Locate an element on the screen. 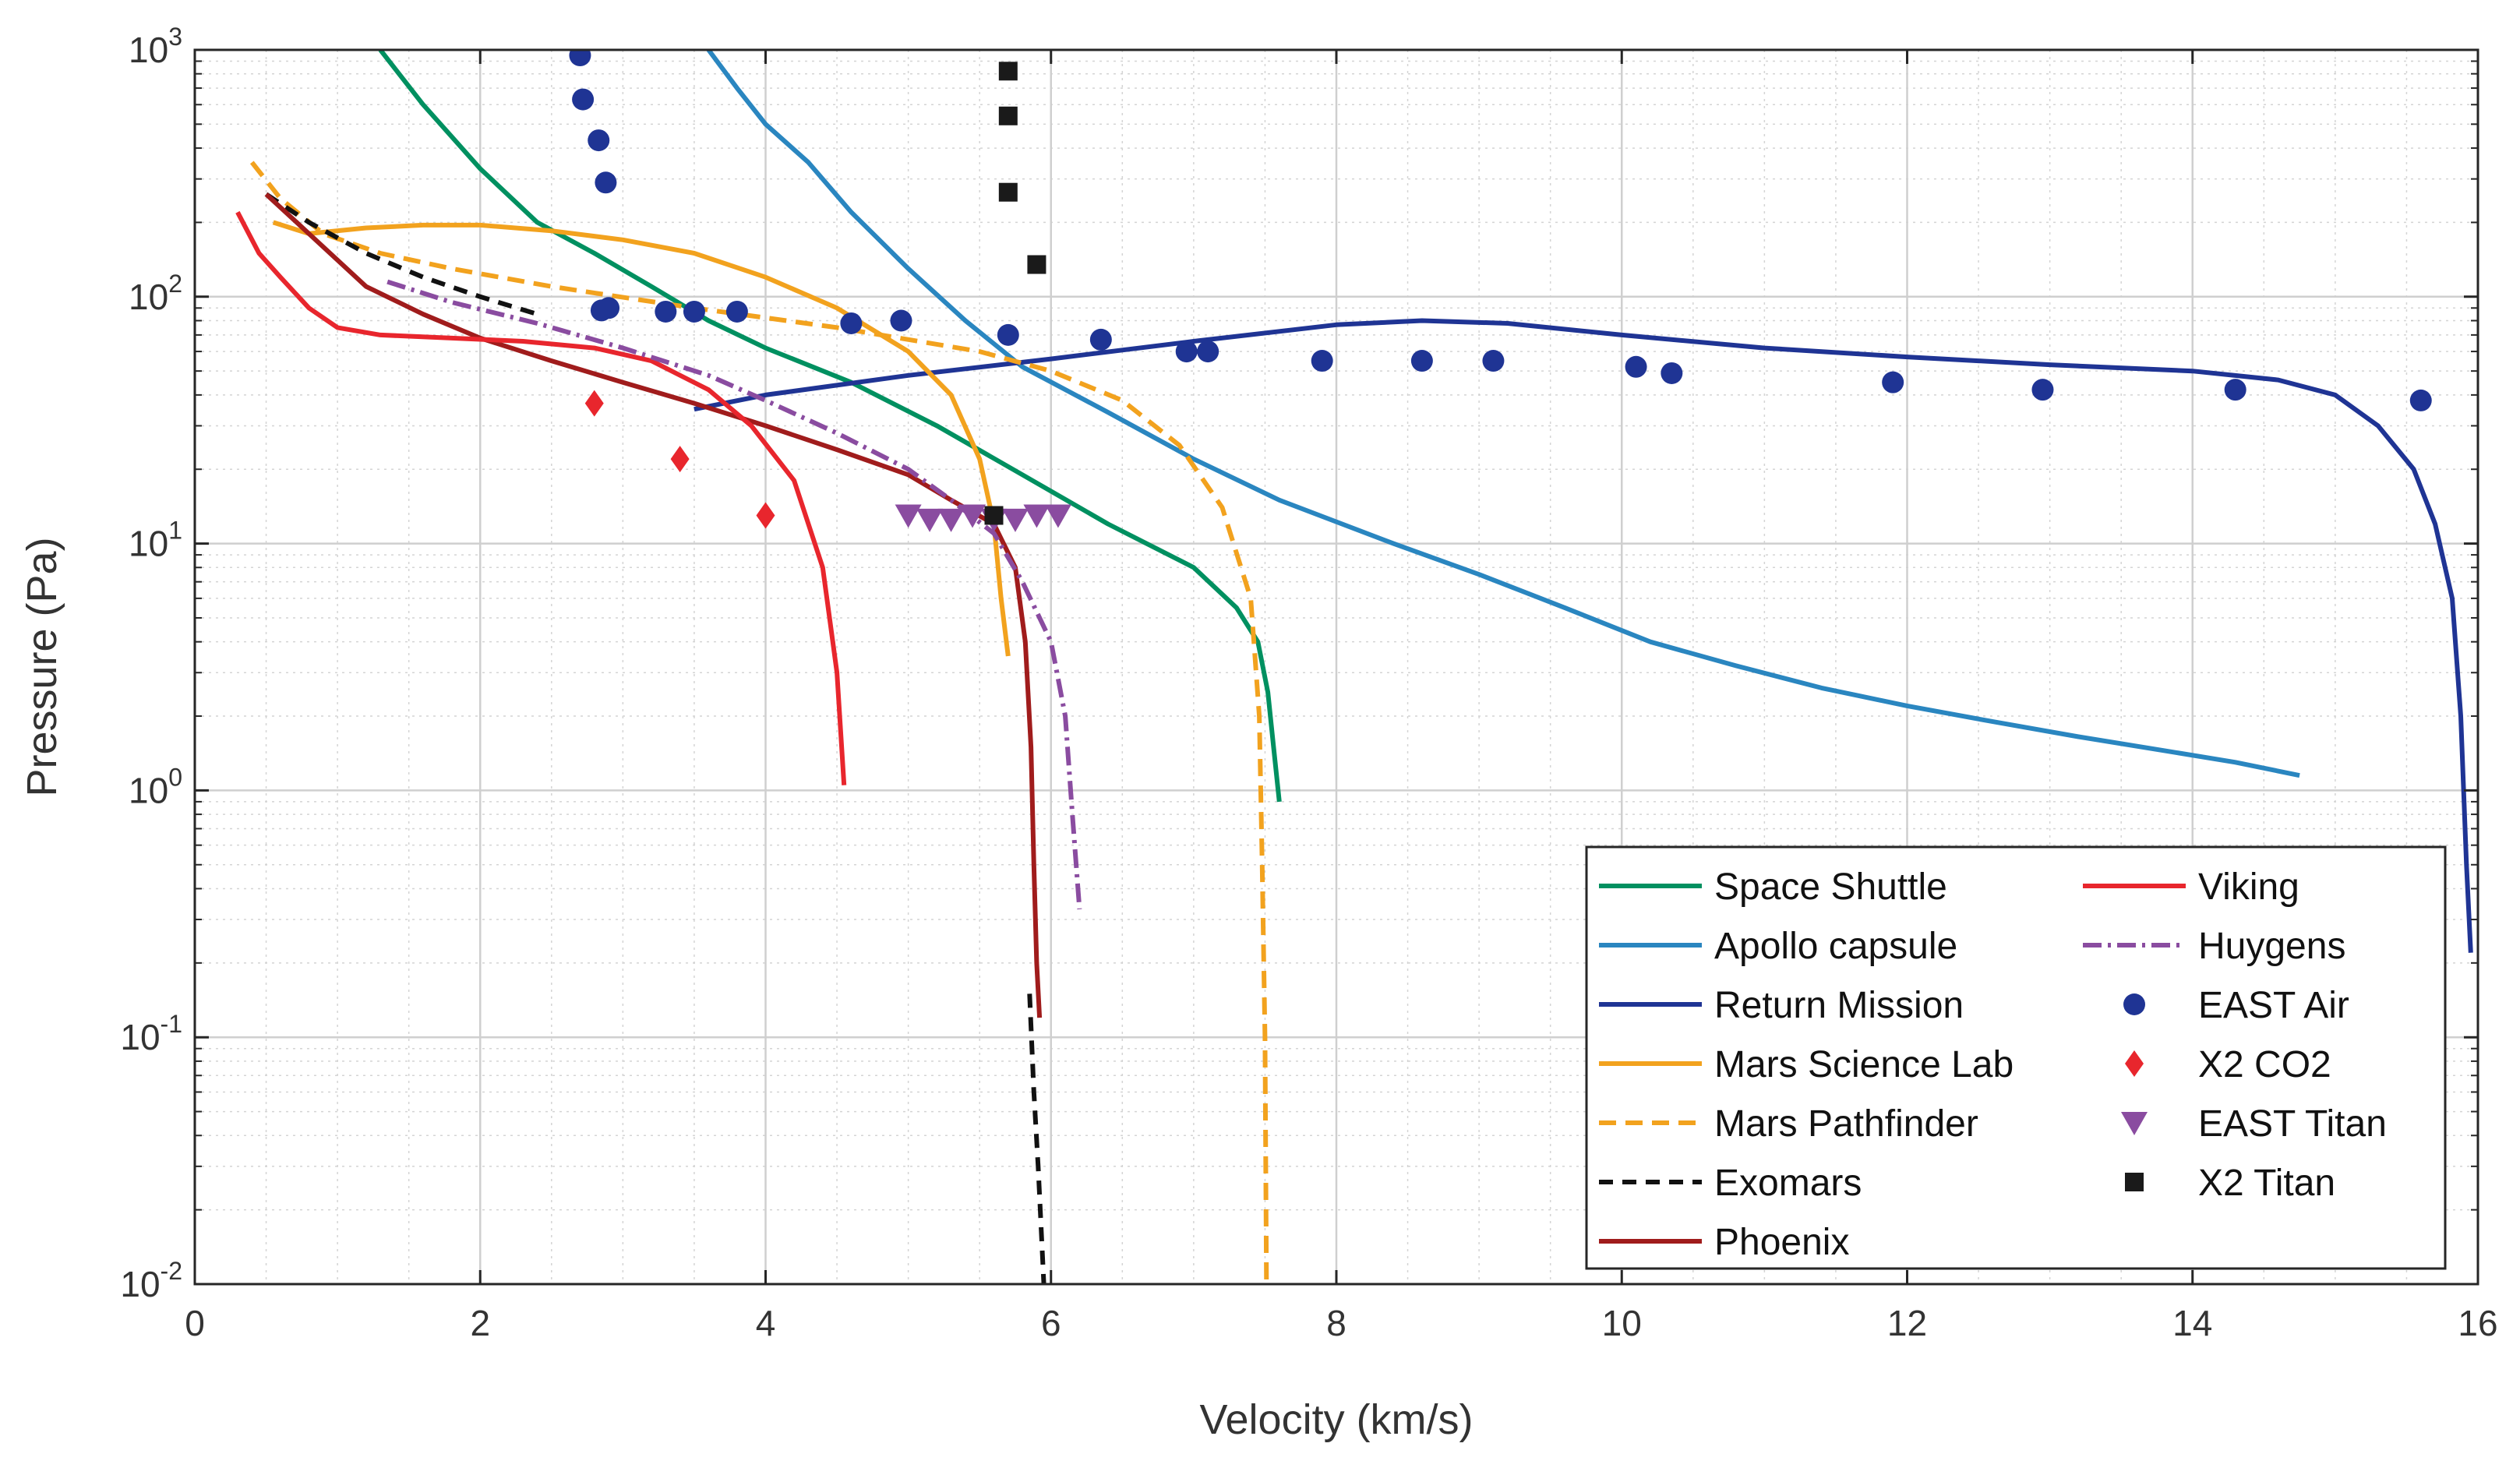 Image resolution: width=2520 pixels, height=1468 pixels. x-tick-label: 4 is located at coordinates (766, 1323).